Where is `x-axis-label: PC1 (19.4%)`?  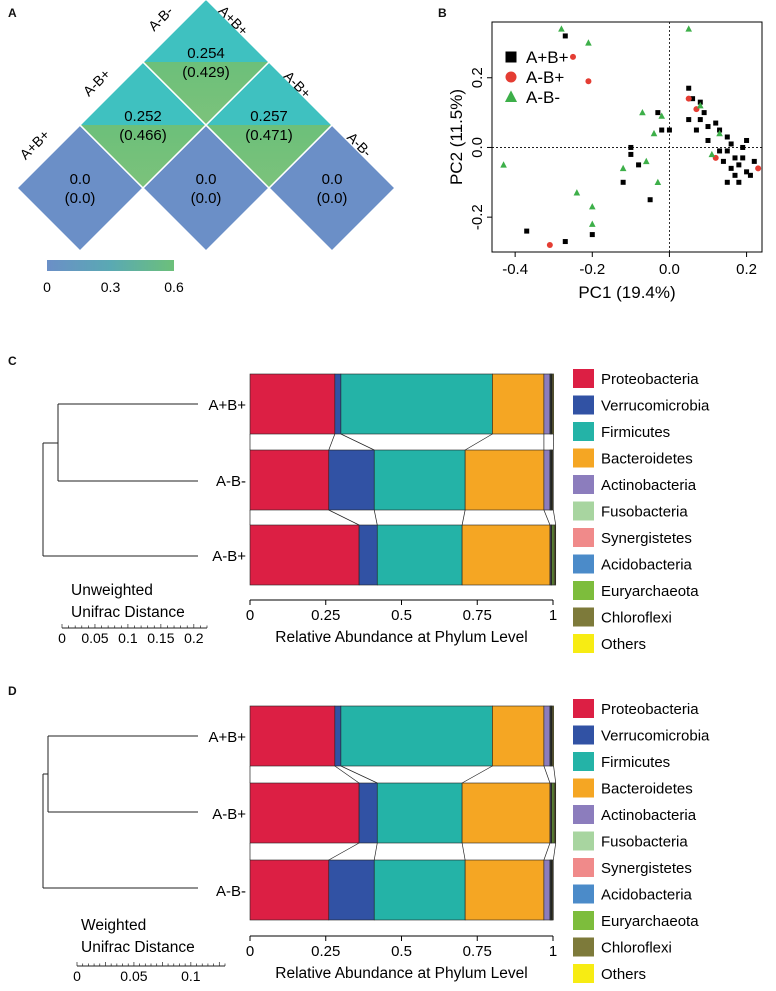
x-axis-label: PC1 (19.4%) is located at coordinates (626, 292).